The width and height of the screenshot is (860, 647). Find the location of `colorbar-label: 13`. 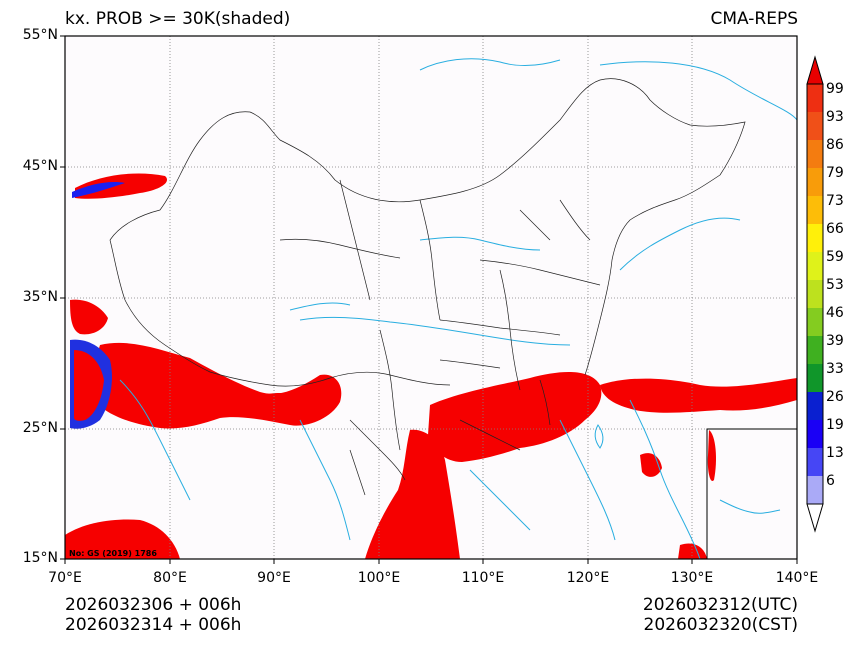

colorbar-label: 13 is located at coordinates (835, 453).